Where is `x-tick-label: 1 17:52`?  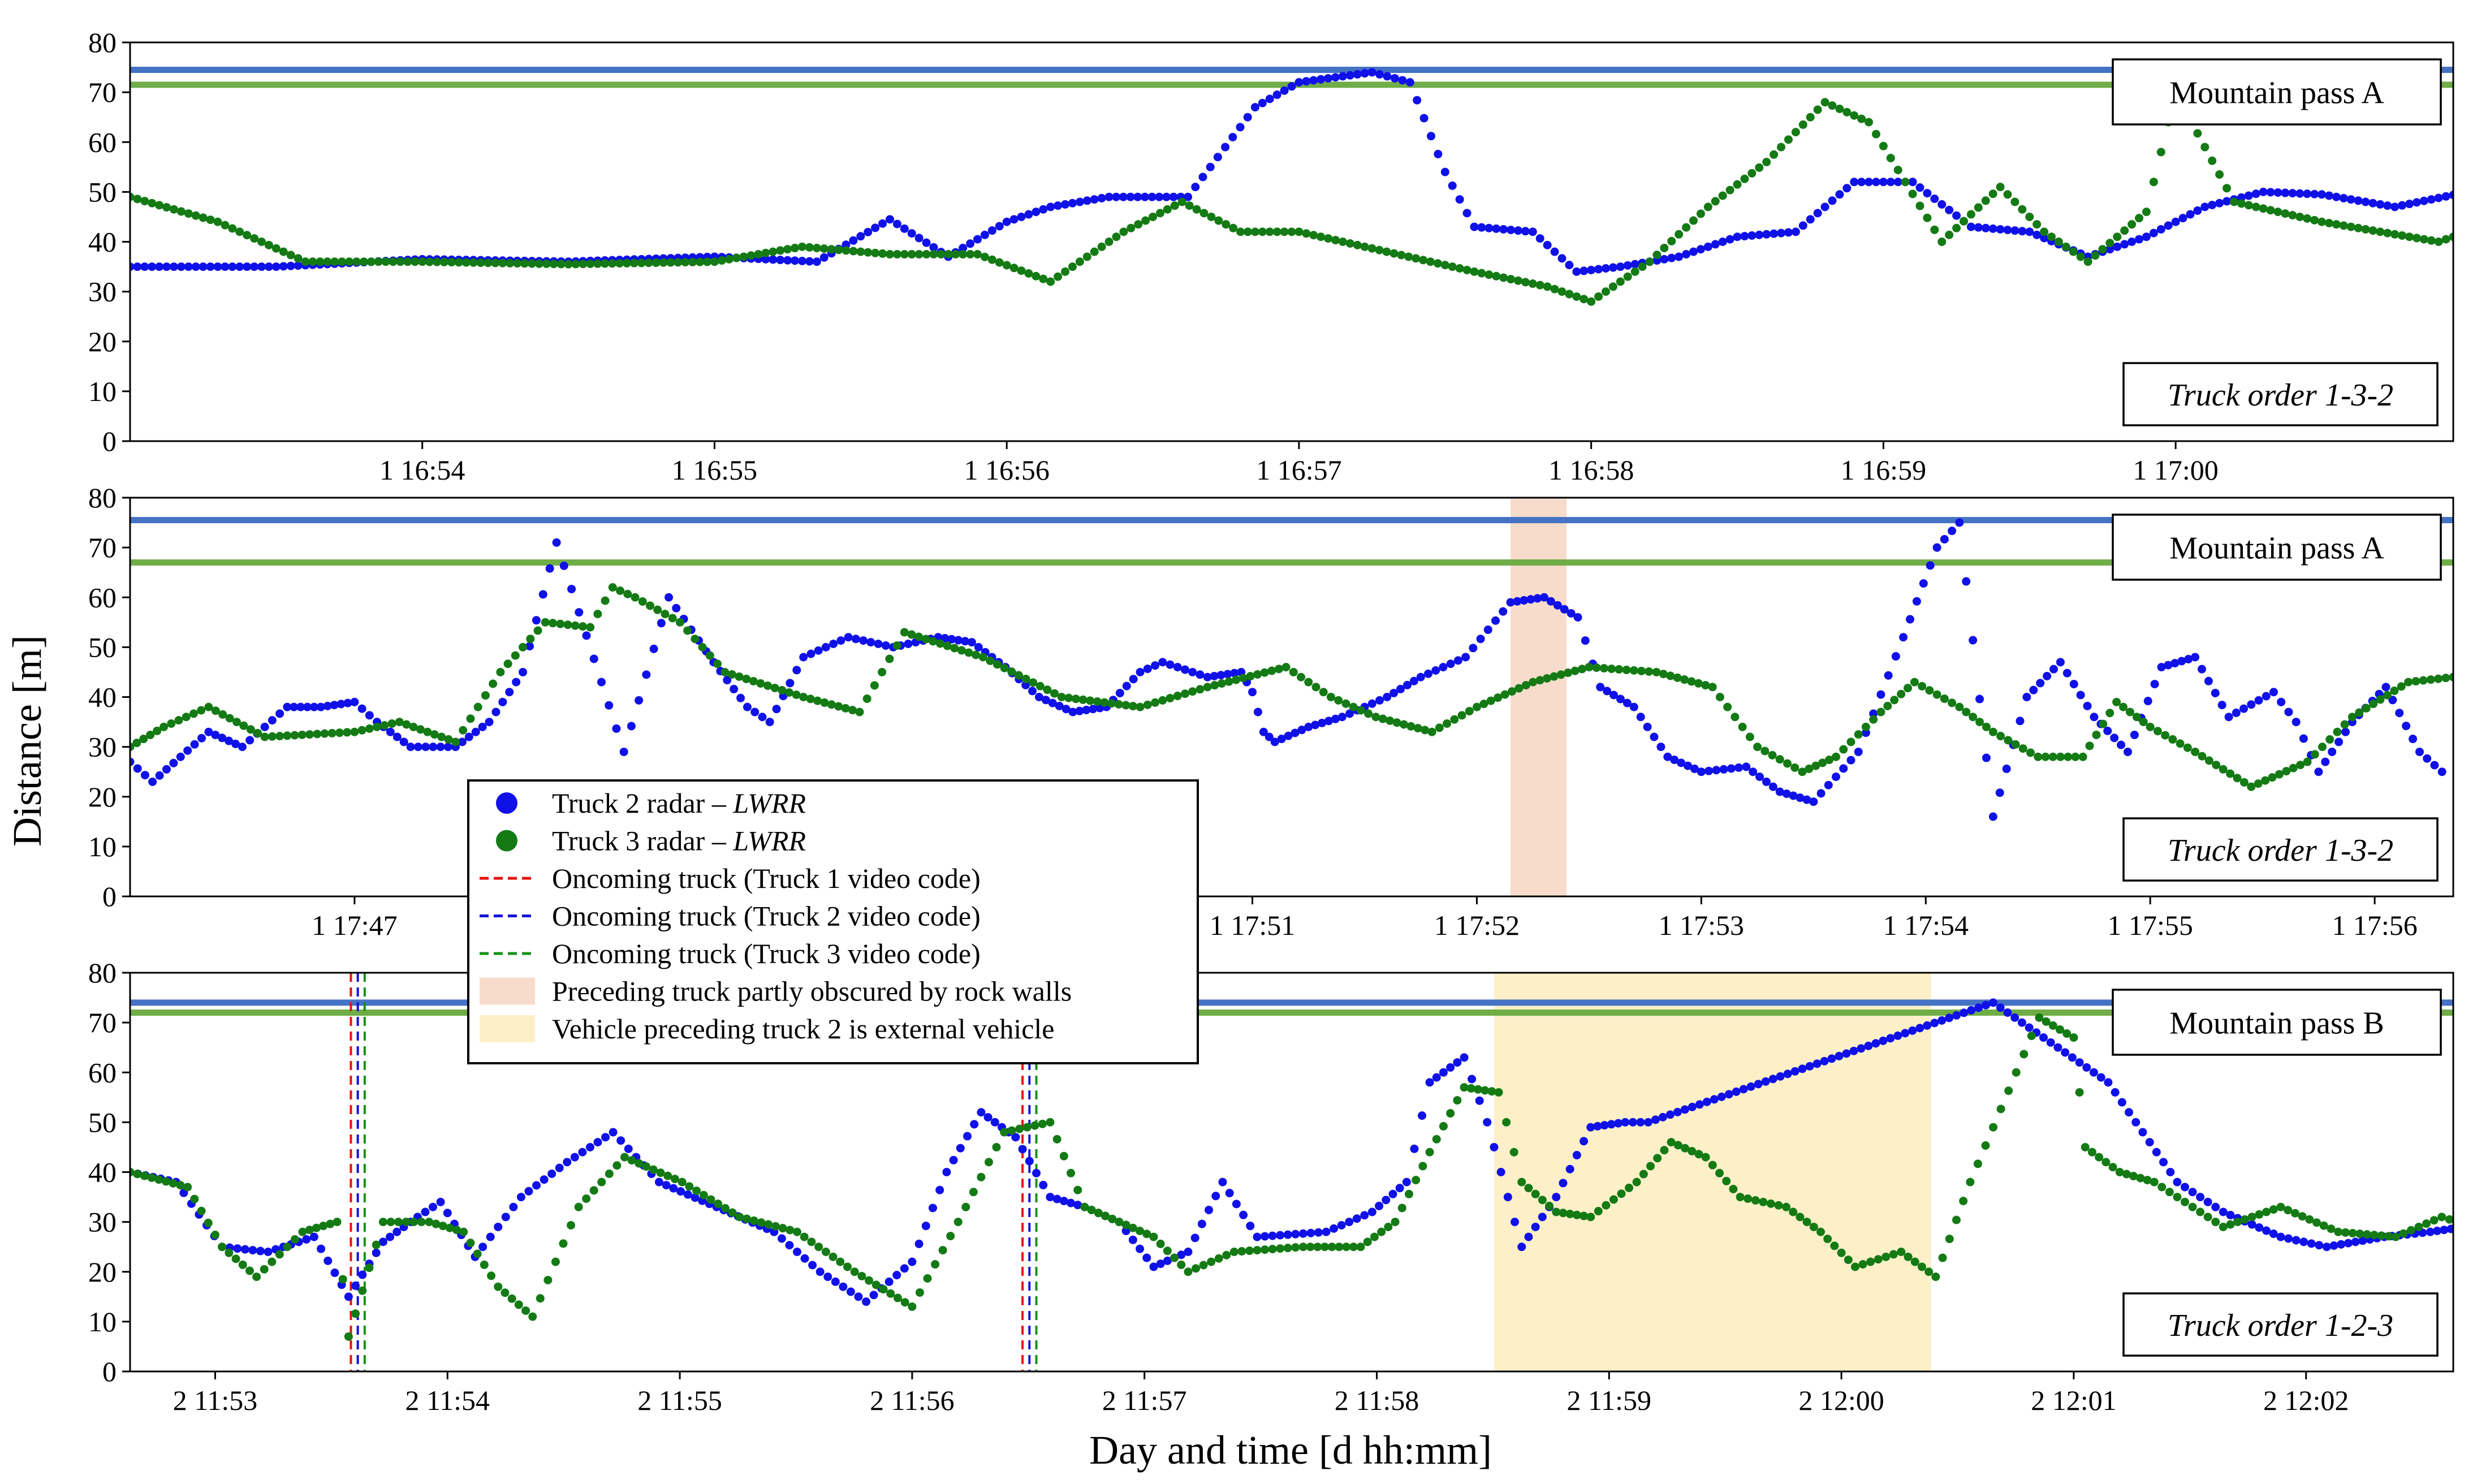 x-tick-label: 1 17:52 is located at coordinates (1477, 925).